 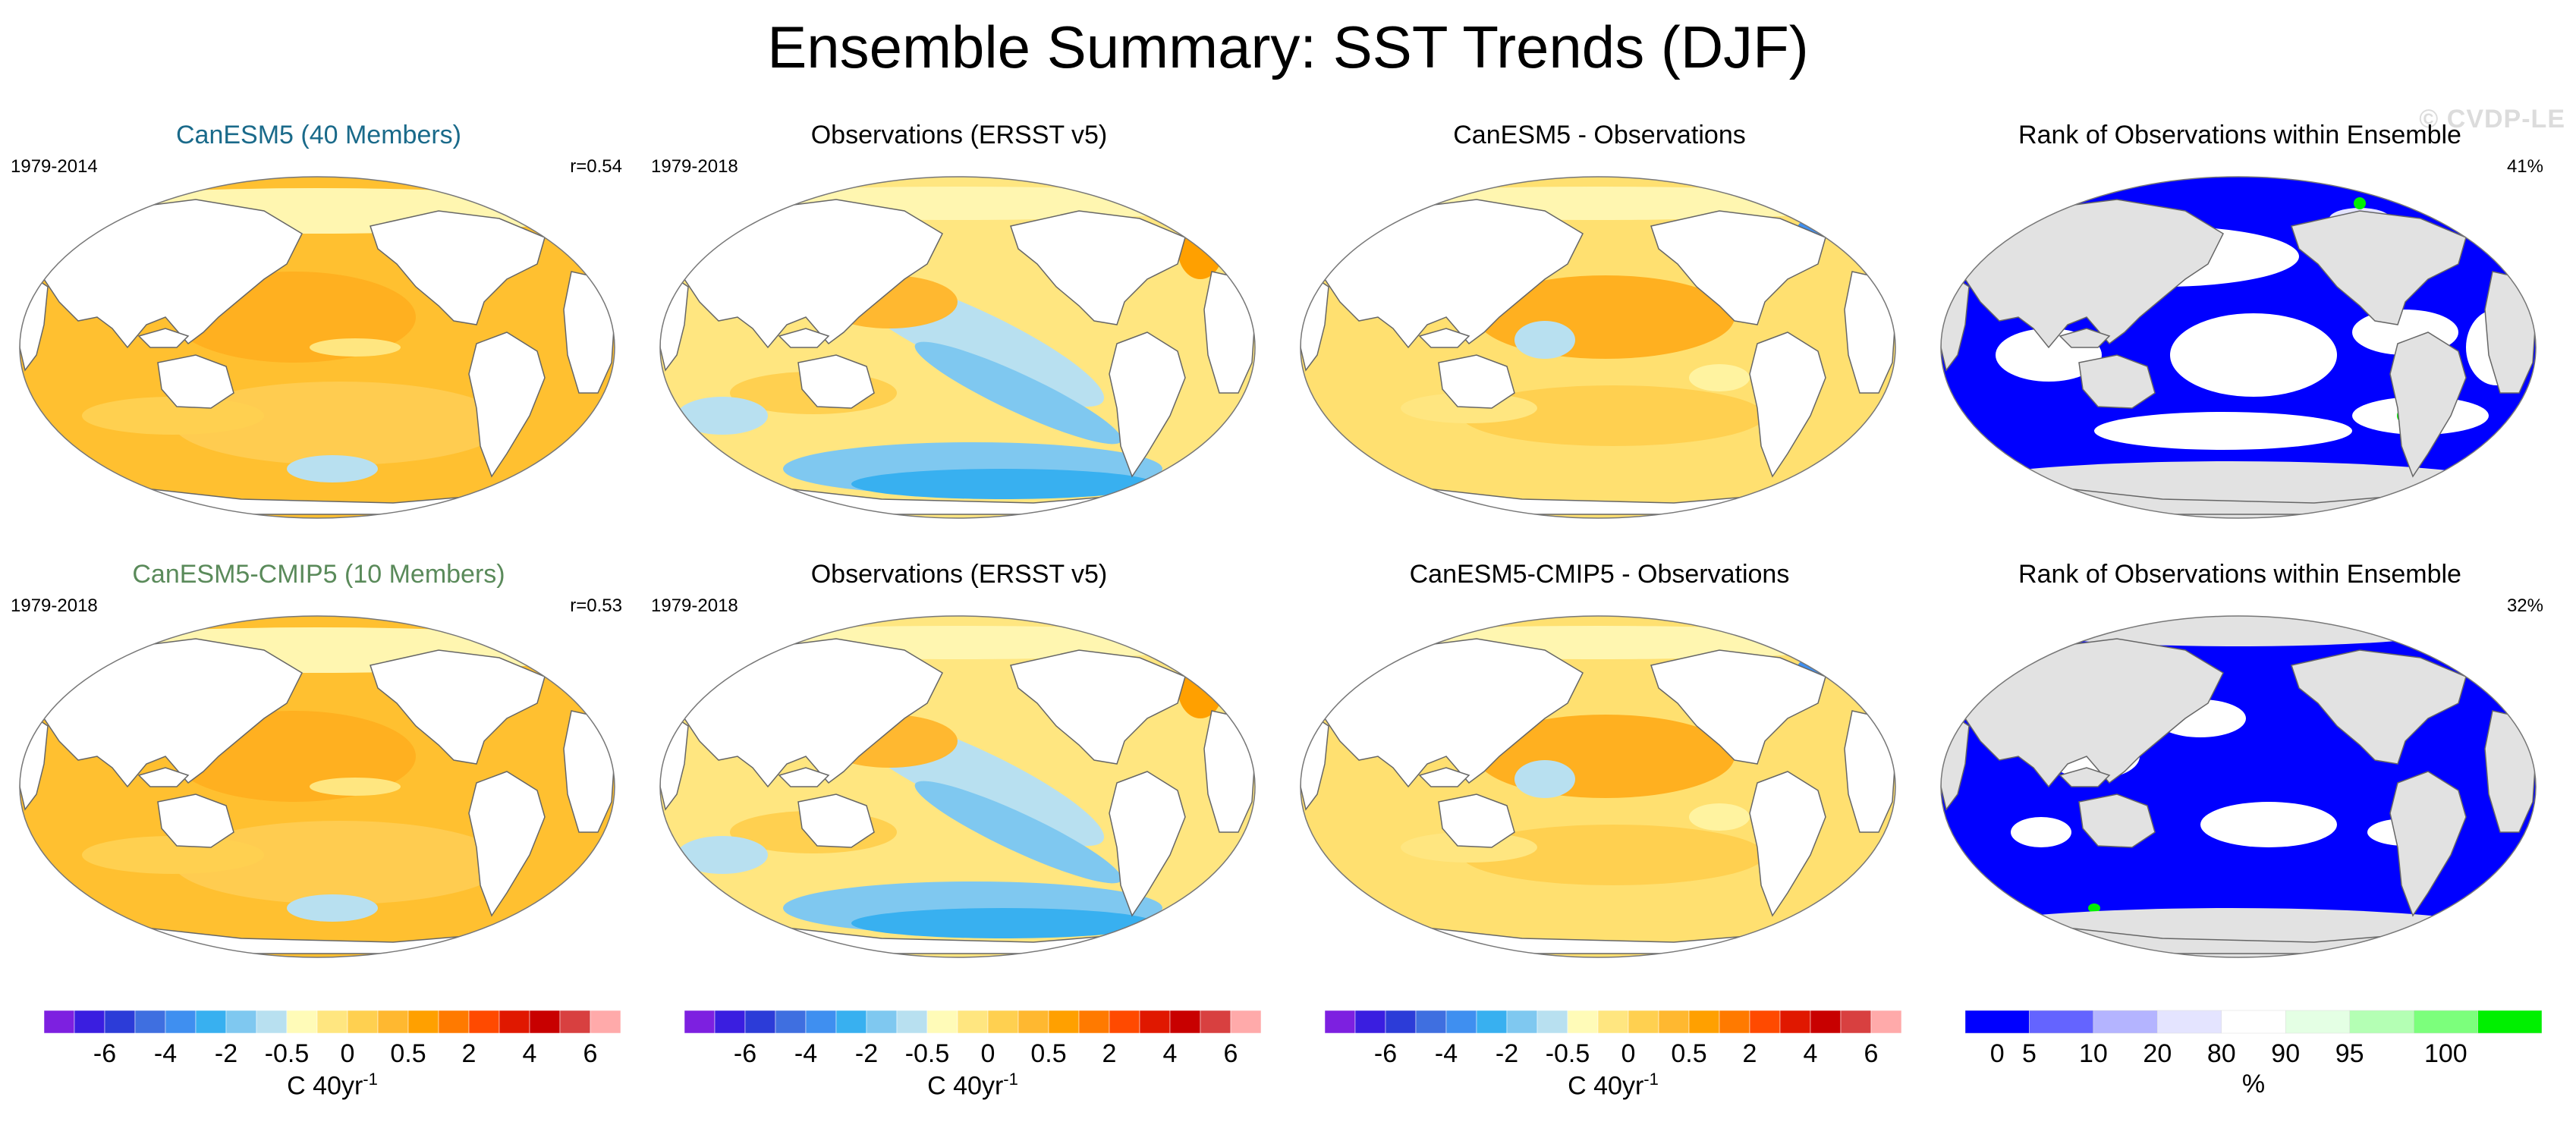 What do you see at coordinates (318, 135) in the screenshot?
I see `panel-title: CanESM5 (40 Members)` at bounding box center [318, 135].